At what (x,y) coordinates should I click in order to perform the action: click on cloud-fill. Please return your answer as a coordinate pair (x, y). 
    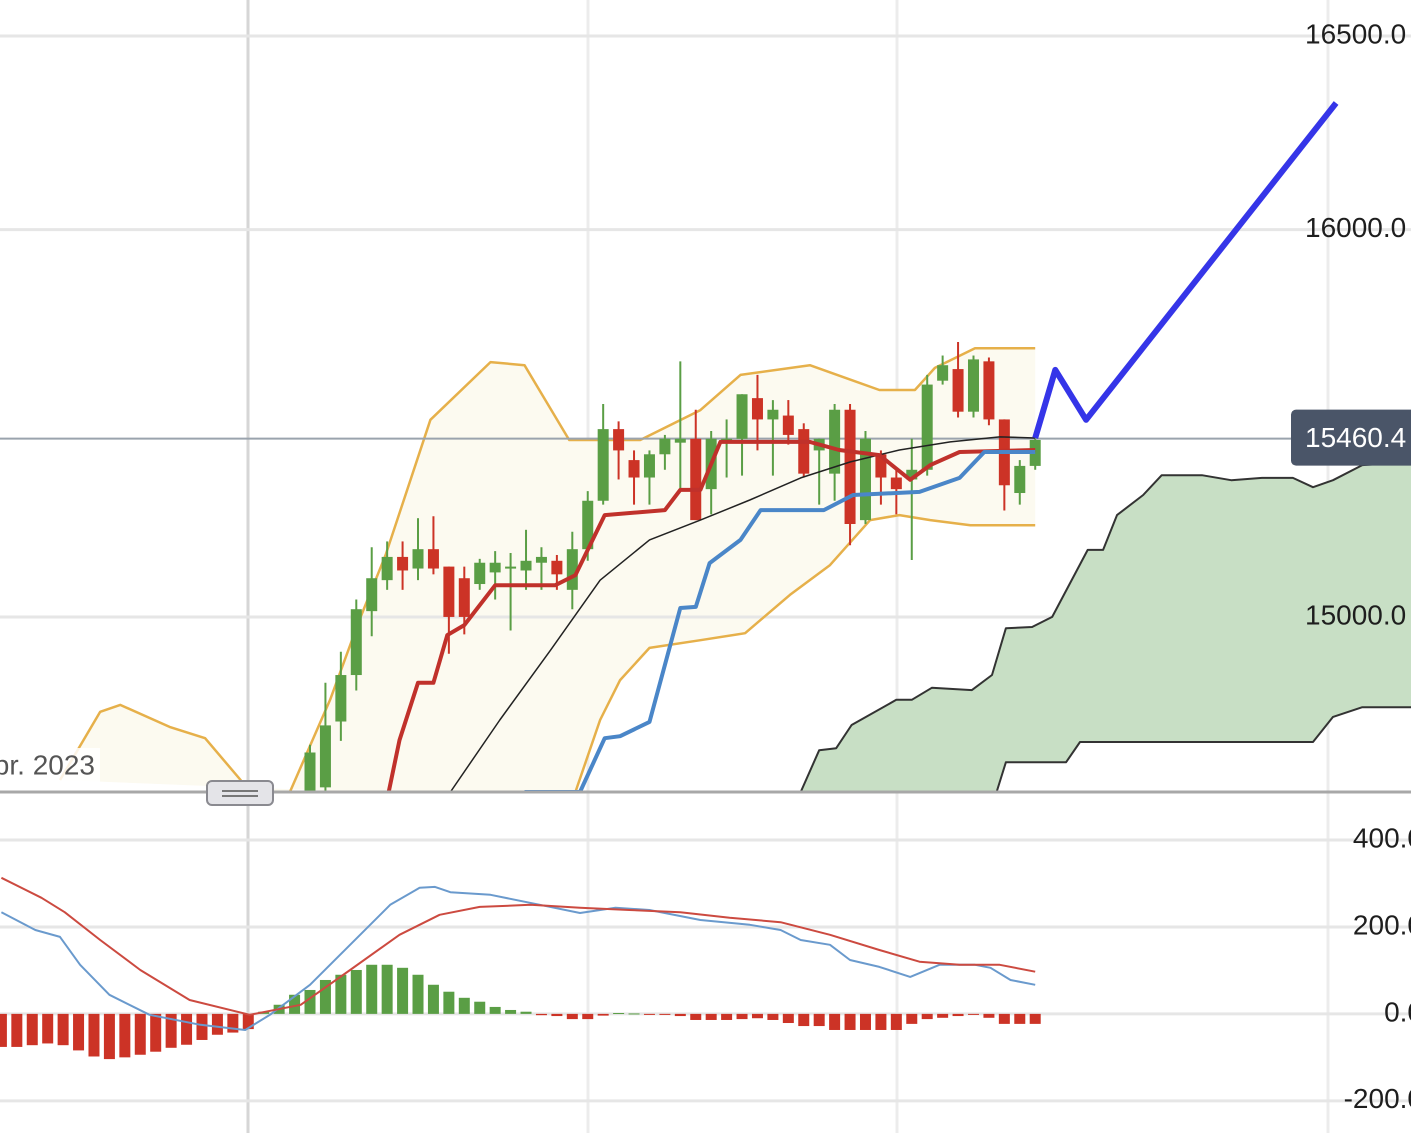
    Looking at the image, I should click on (1105, 627).